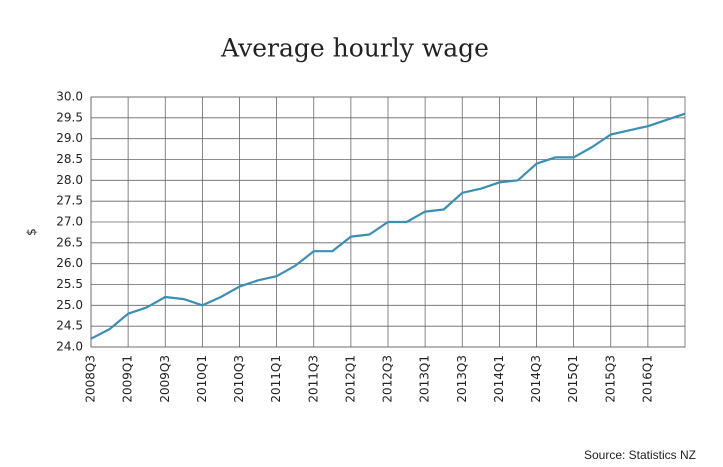 This screenshot has height=467, width=723. What do you see at coordinates (462, 379) in the screenshot?
I see `x-tick-label: 2013Q3` at bounding box center [462, 379].